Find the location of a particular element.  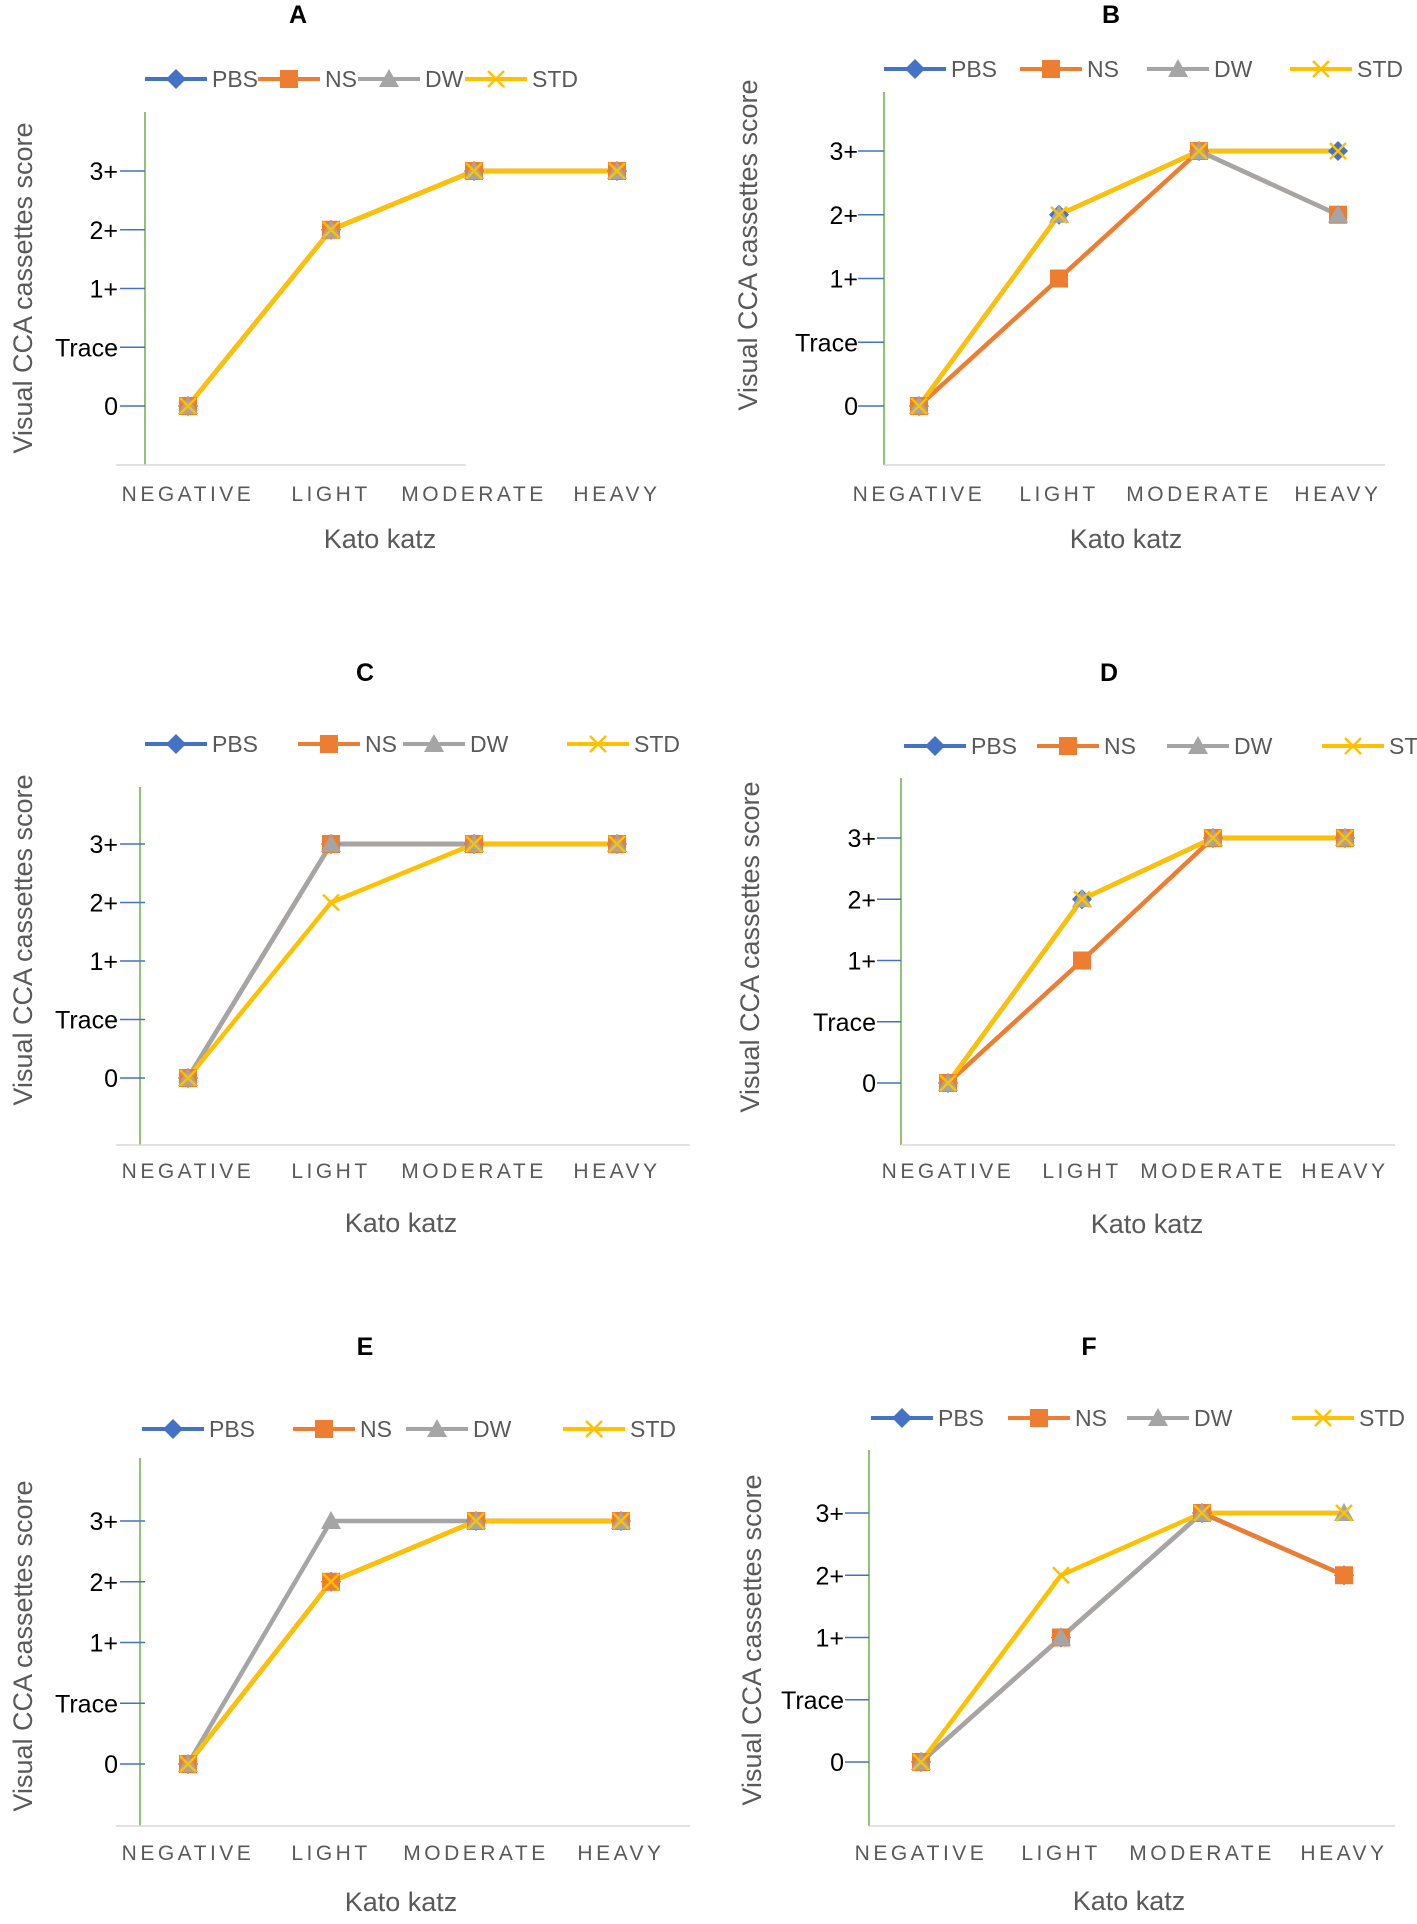

x-tick-label: NEGATIVE is located at coordinates (188, 1853).